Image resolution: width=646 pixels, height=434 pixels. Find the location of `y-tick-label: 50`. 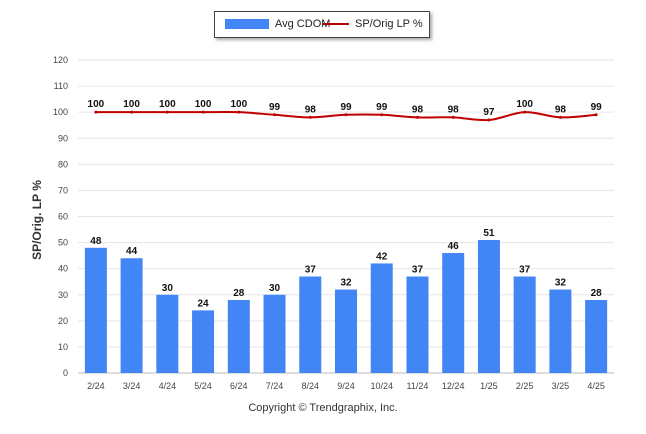

y-tick-label: 50 is located at coordinates (63, 243).